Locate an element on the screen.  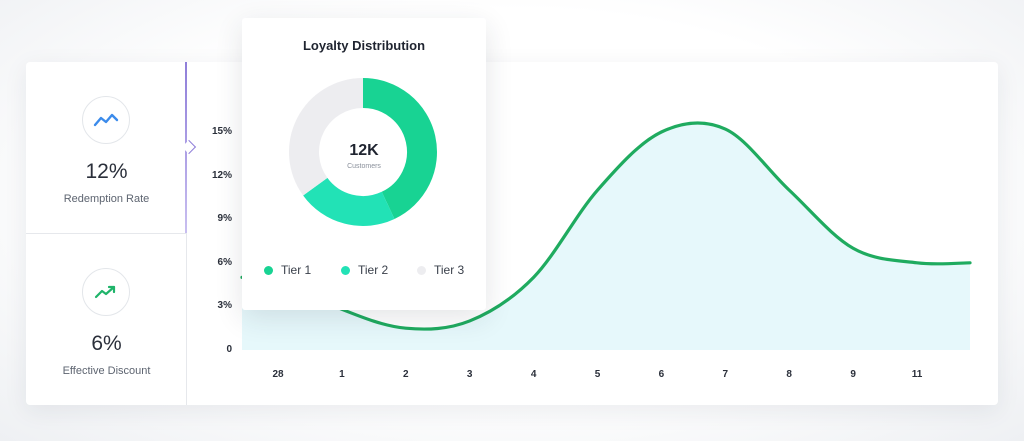
x-tick-label: 28 is located at coordinates (278, 374).